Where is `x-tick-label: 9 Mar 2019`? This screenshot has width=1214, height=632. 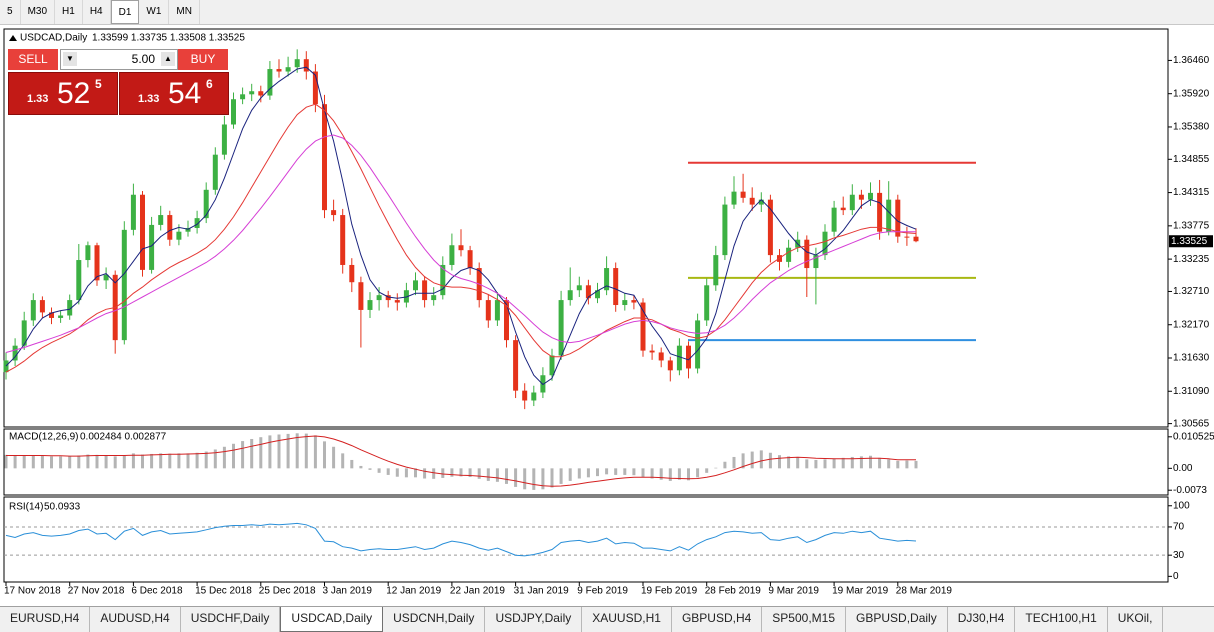 x-tick-label: 9 Mar 2019 is located at coordinates (793, 591).